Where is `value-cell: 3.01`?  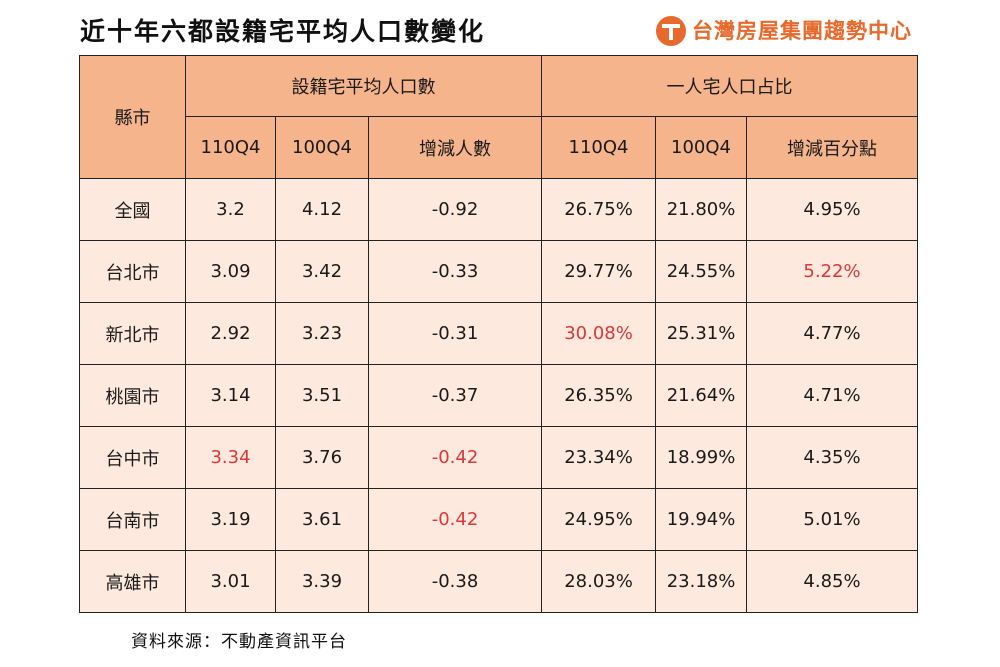
value-cell: 3.01 is located at coordinates (230, 581).